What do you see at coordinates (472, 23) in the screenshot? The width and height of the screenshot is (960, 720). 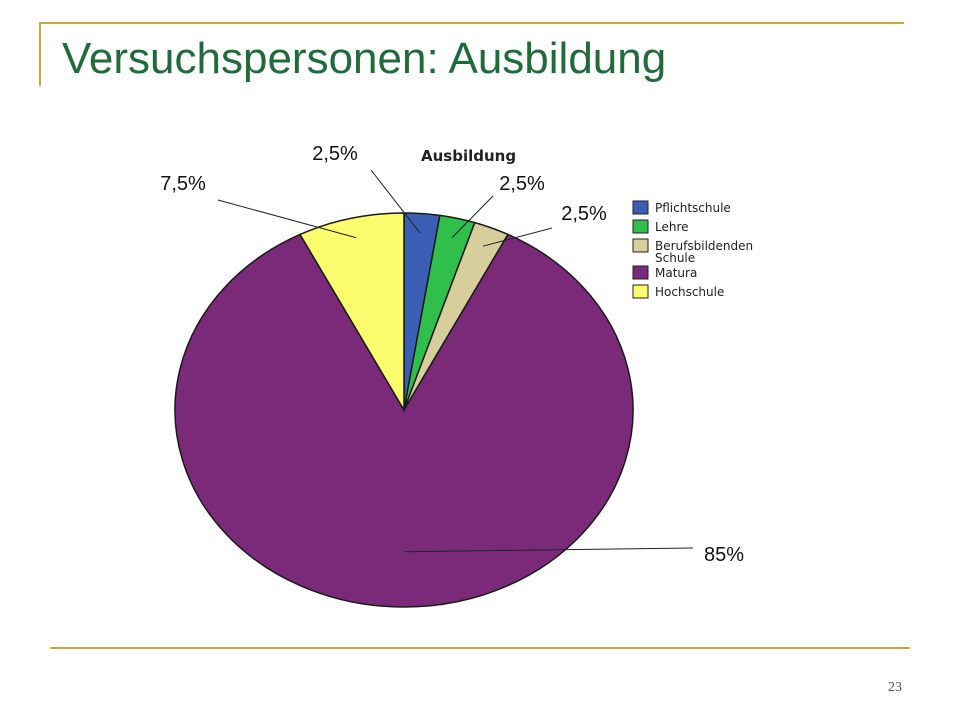 I see `top-accent-line` at bounding box center [472, 23].